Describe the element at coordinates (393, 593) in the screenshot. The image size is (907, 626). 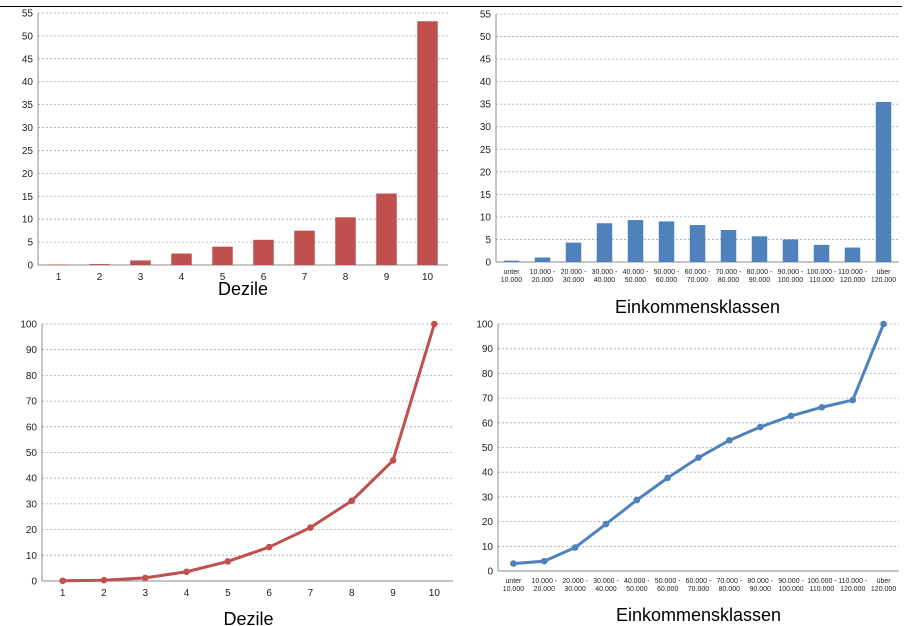
I see `x-tick-label: 9` at that location.